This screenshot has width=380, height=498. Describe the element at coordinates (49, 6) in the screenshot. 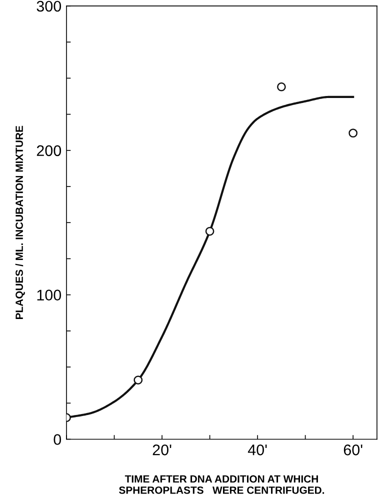

I see `y-tick-label: 300` at that location.